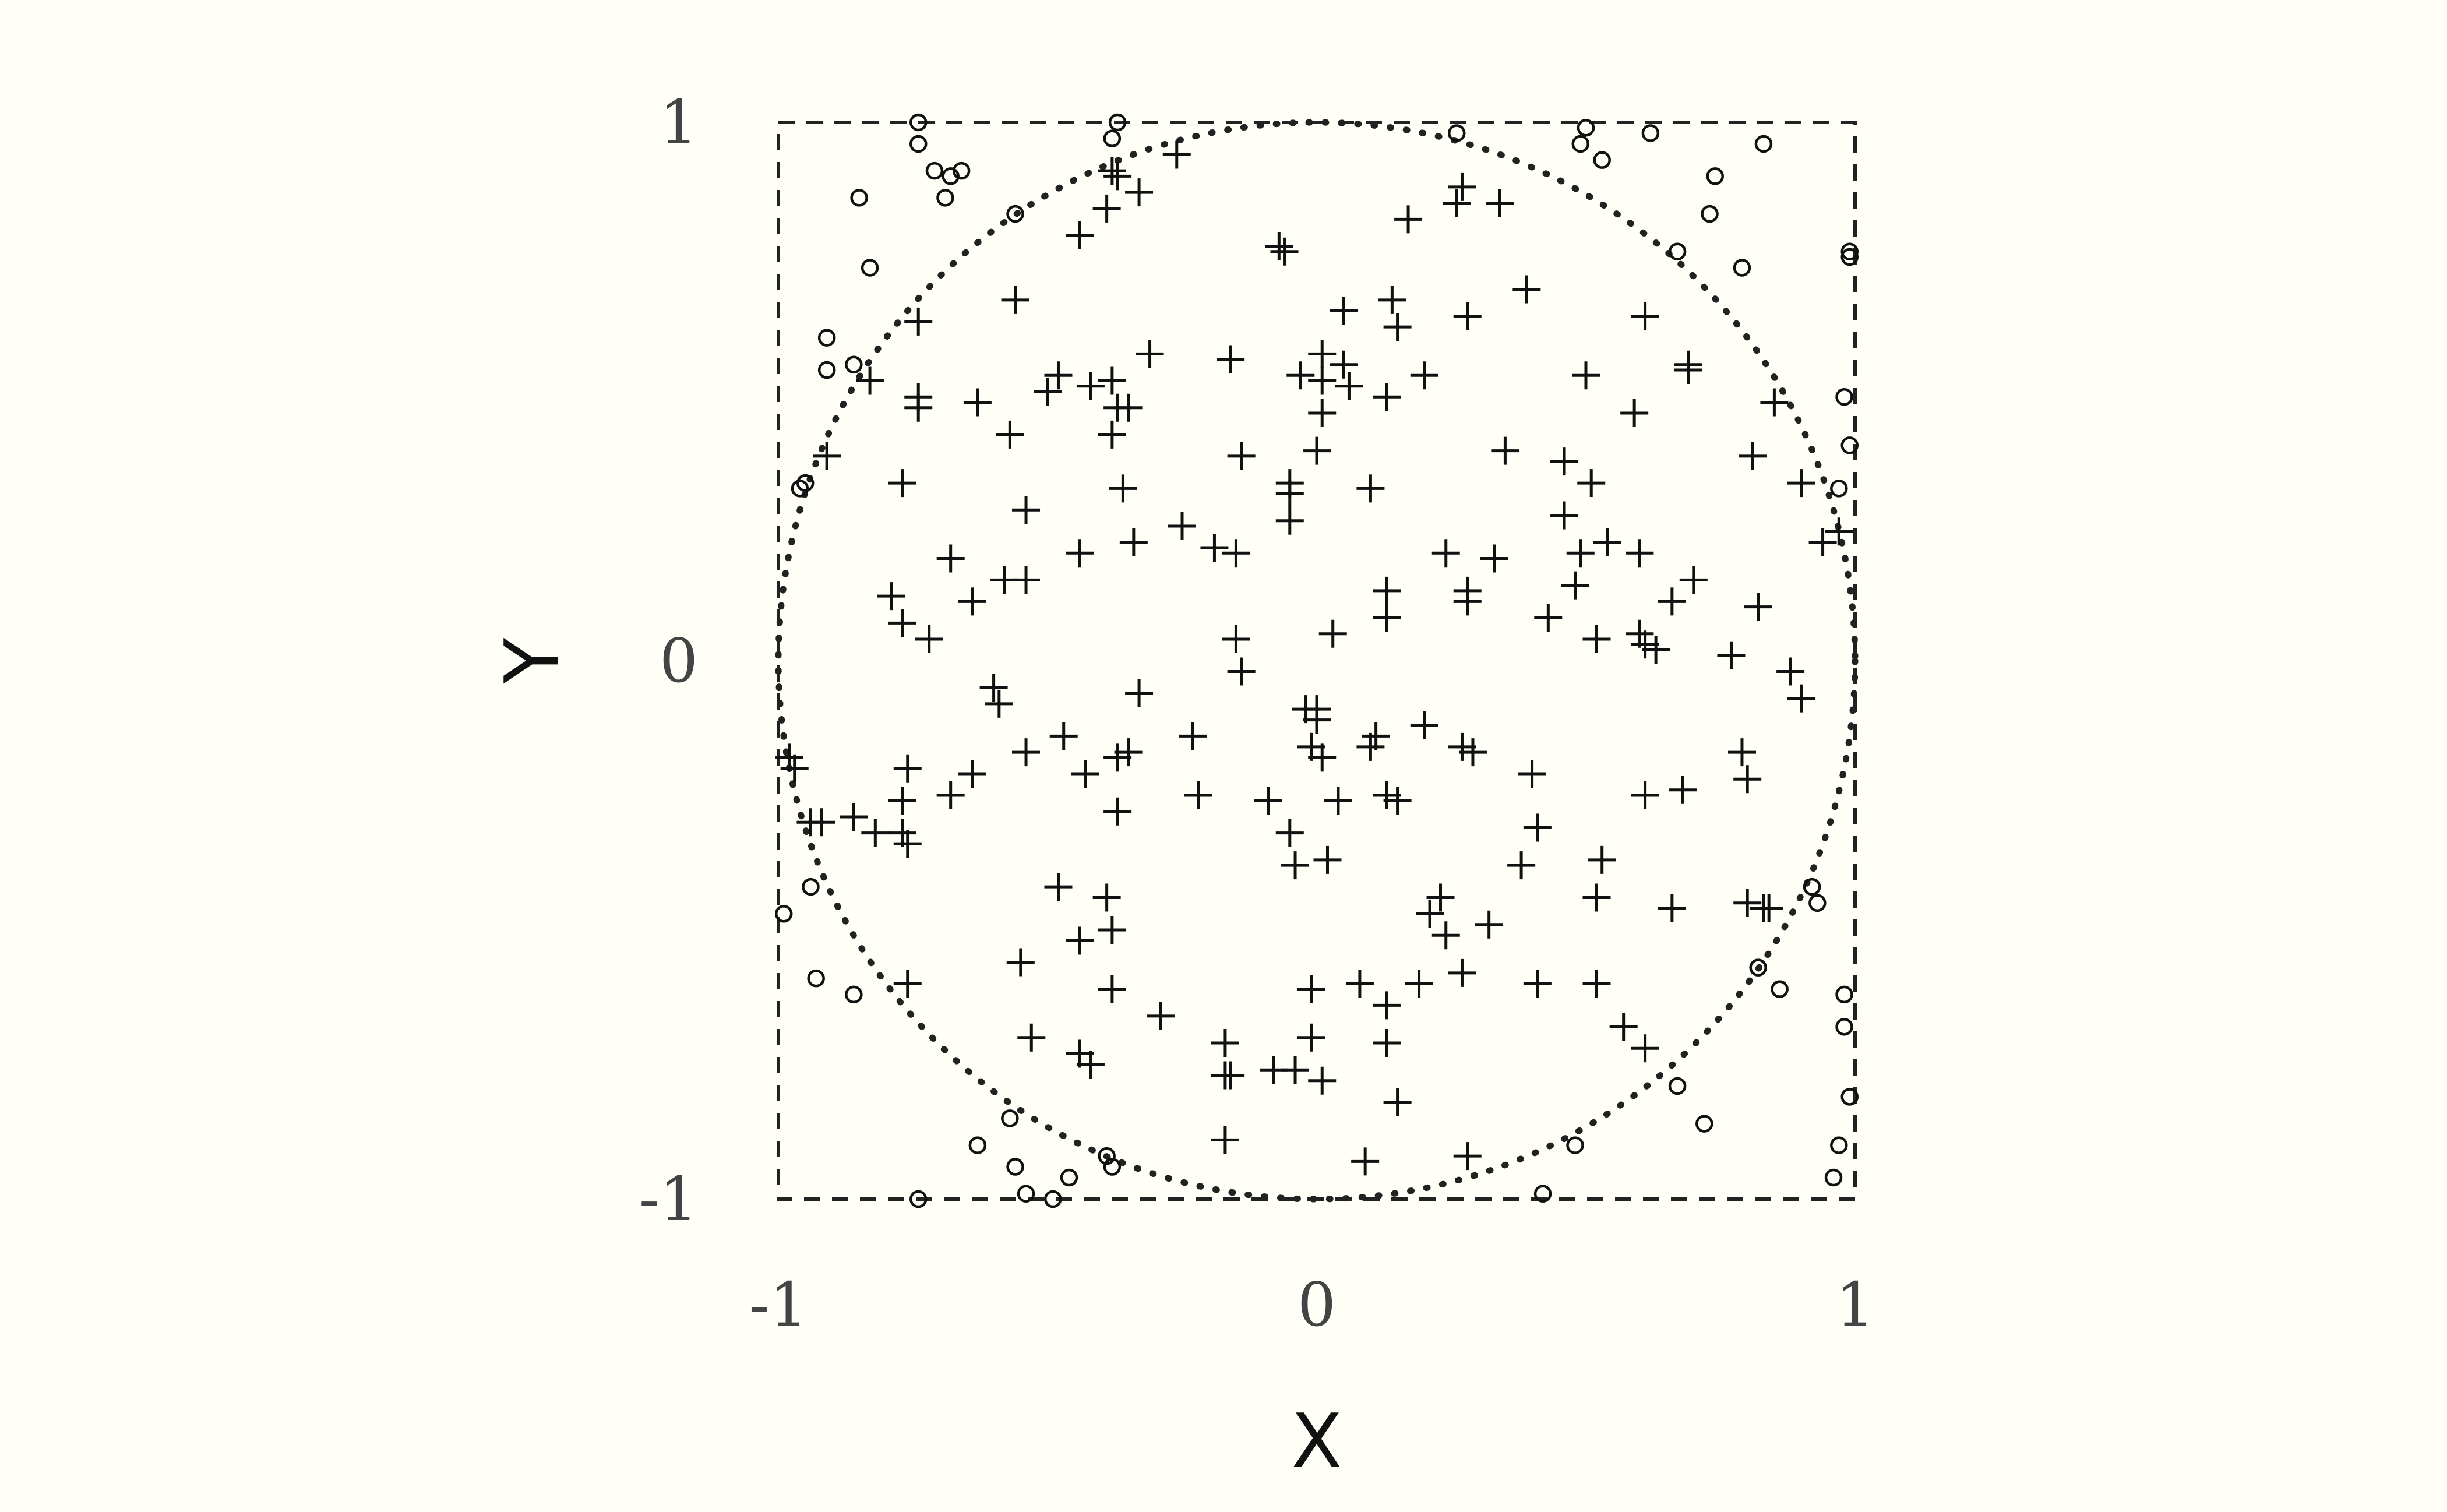 This screenshot has width=2447, height=1512. What do you see at coordinates (778, 1304) in the screenshot?
I see `x-tick-label: -1` at bounding box center [778, 1304].